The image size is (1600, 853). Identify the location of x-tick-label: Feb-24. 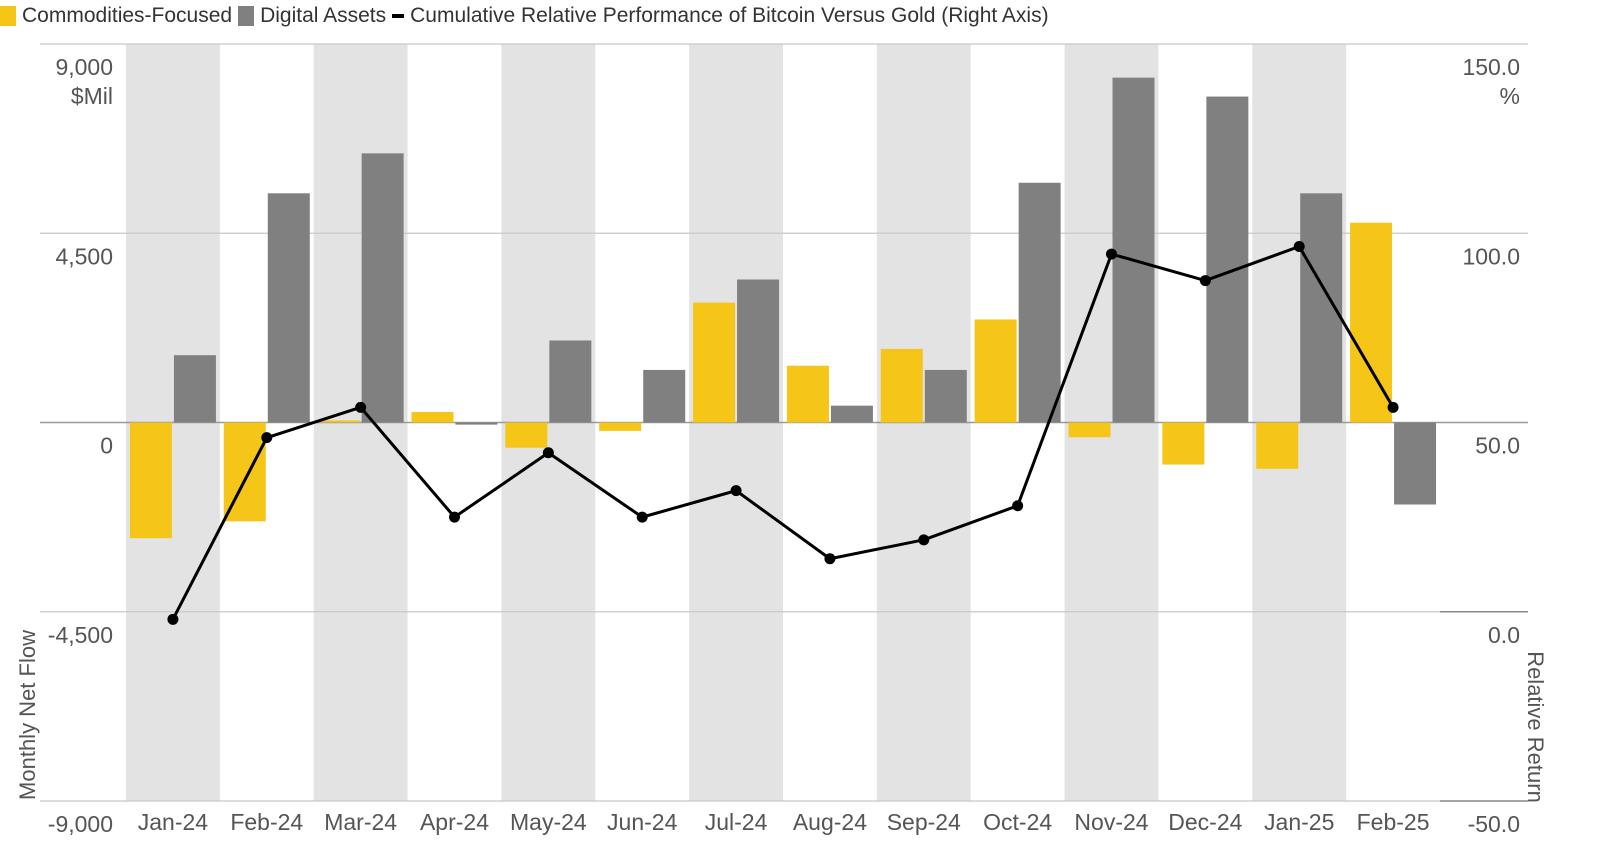
(266, 822).